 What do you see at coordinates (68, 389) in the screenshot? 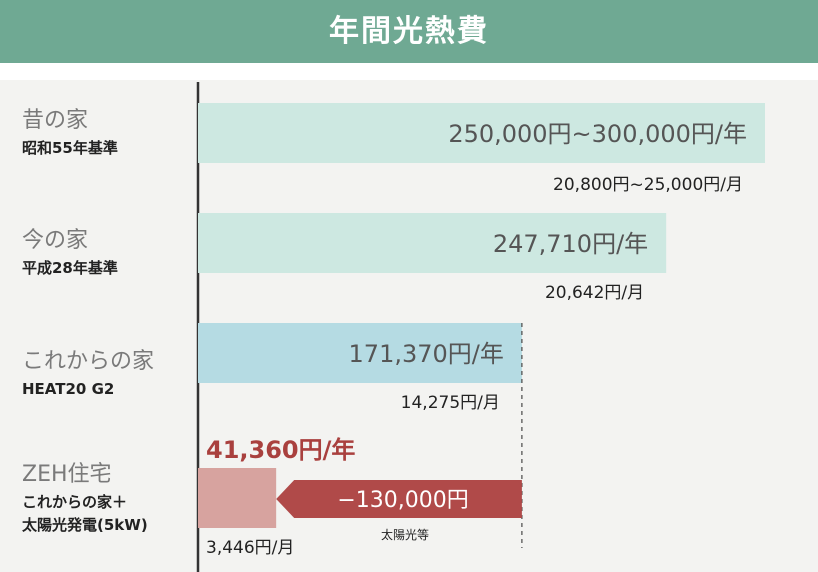
I see `category-sublabel: HEAT20 G2` at bounding box center [68, 389].